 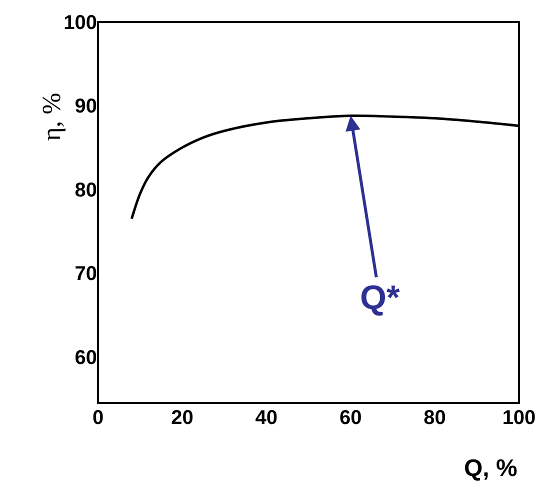 What do you see at coordinates (85, 357) in the screenshot?
I see `y-tick-label: 60` at bounding box center [85, 357].